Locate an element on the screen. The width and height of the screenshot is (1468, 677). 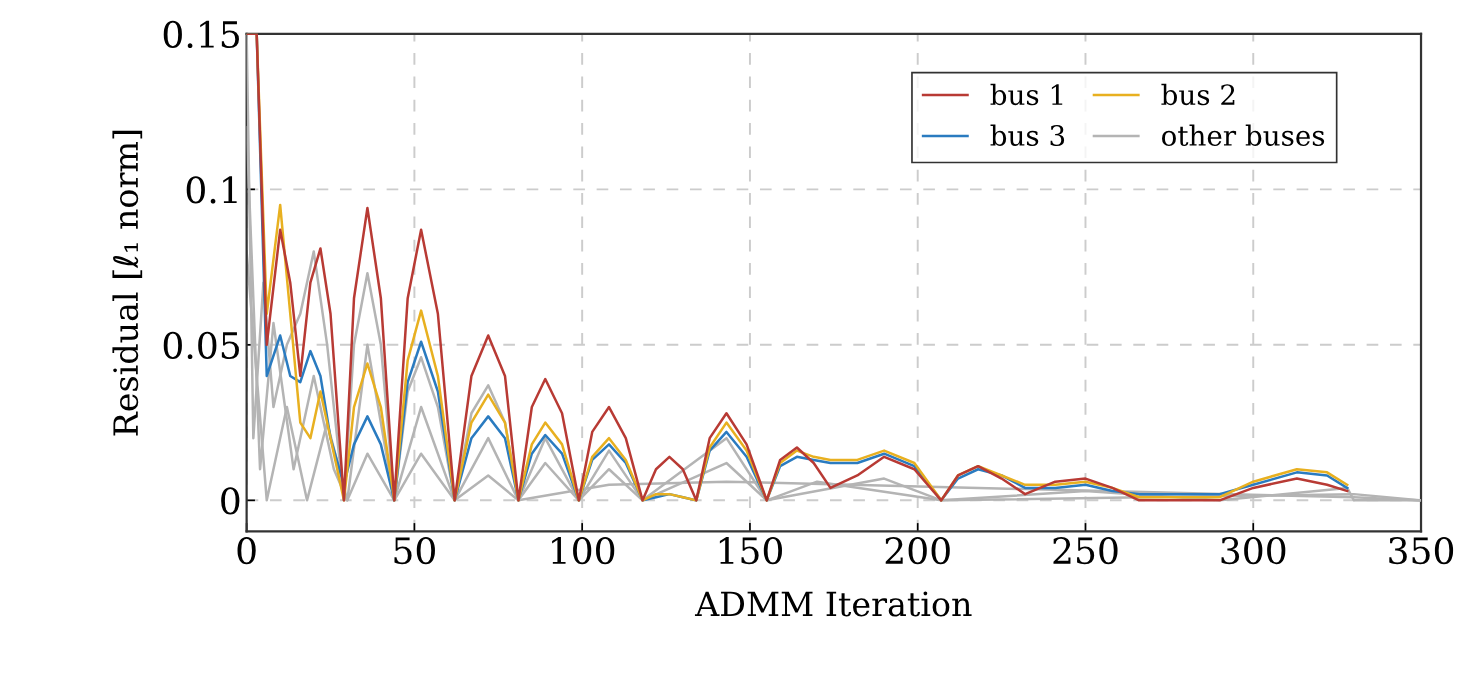
y-tick-label: 0.15 is located at coordinates (201, 34).